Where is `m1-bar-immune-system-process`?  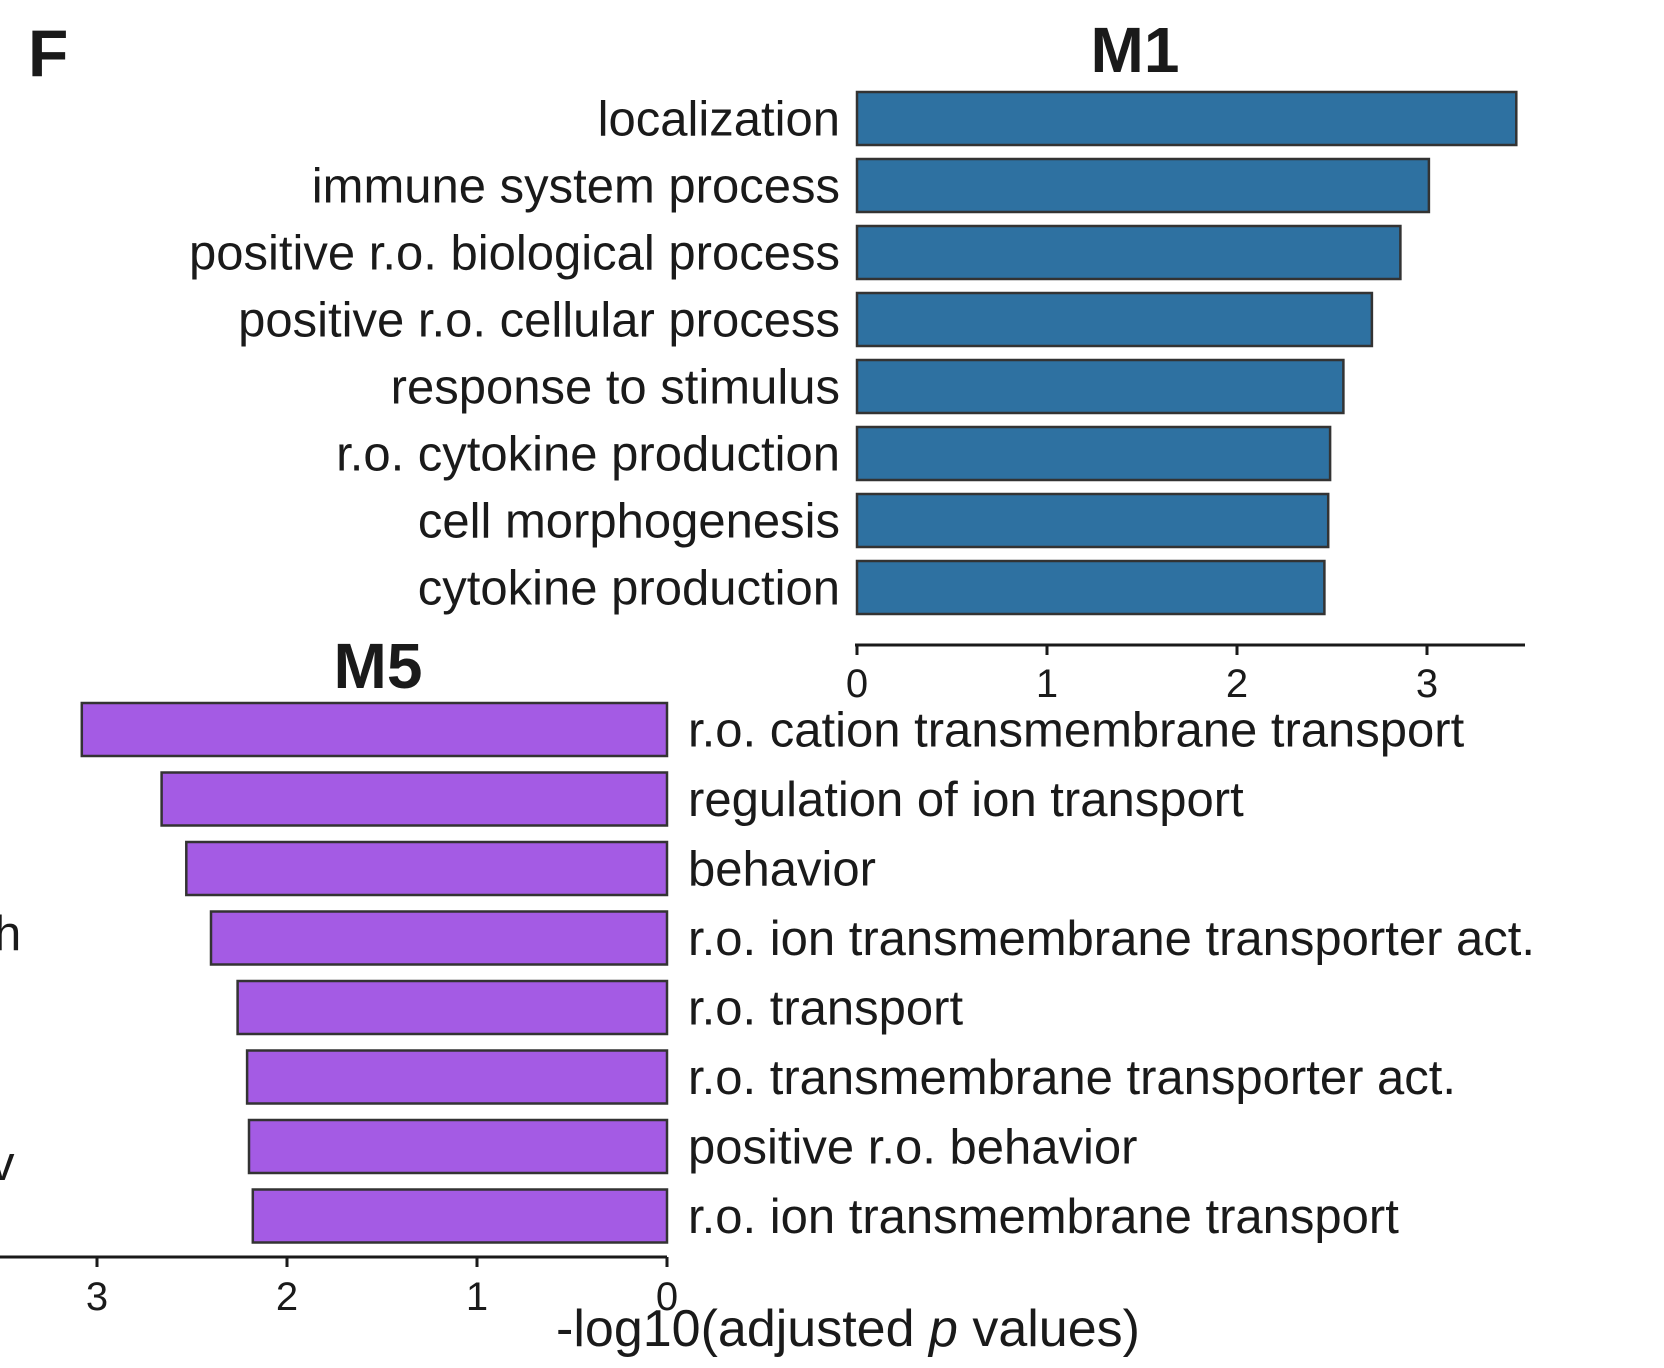
m1-bar-immune-system-process is located at coordinates (1143, 185).